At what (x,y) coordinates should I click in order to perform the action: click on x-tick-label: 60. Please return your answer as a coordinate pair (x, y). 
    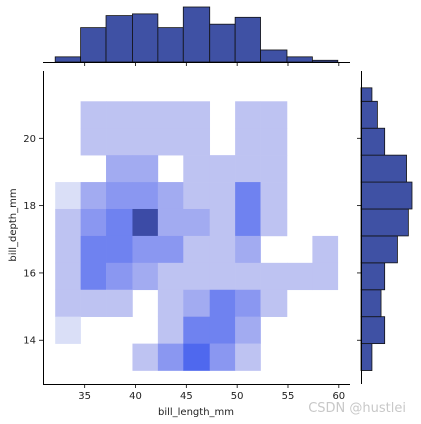
    Looking at the image, I should click on (338, 396).